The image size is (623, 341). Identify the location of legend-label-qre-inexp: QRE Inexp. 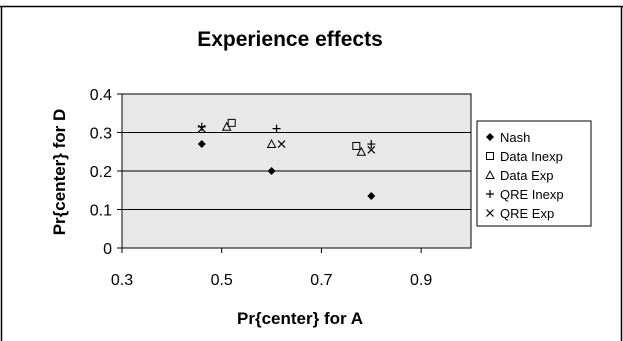
(532, 194).